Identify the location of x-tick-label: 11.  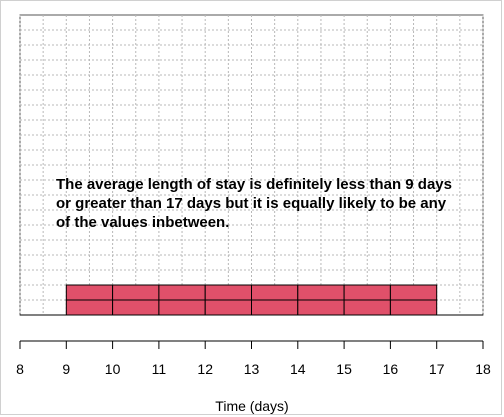
(159, 369).